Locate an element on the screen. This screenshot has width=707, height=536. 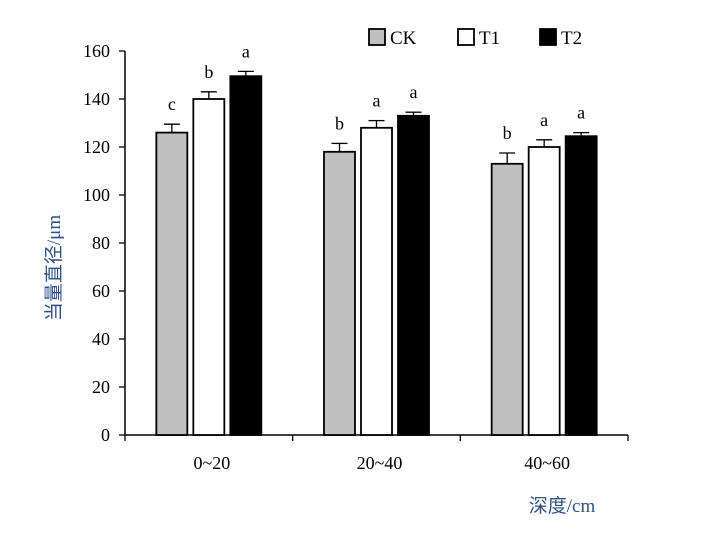
legend-label-t1: T1 is located at coordinates (489, 38).